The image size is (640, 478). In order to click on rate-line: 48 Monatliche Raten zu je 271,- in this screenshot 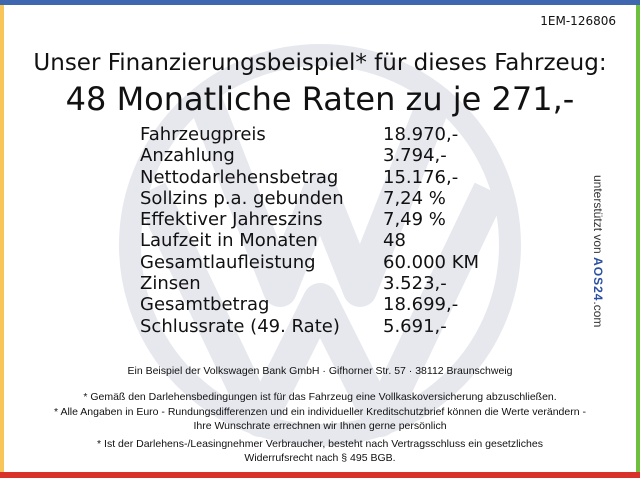, I will do `click(320, 99)`.